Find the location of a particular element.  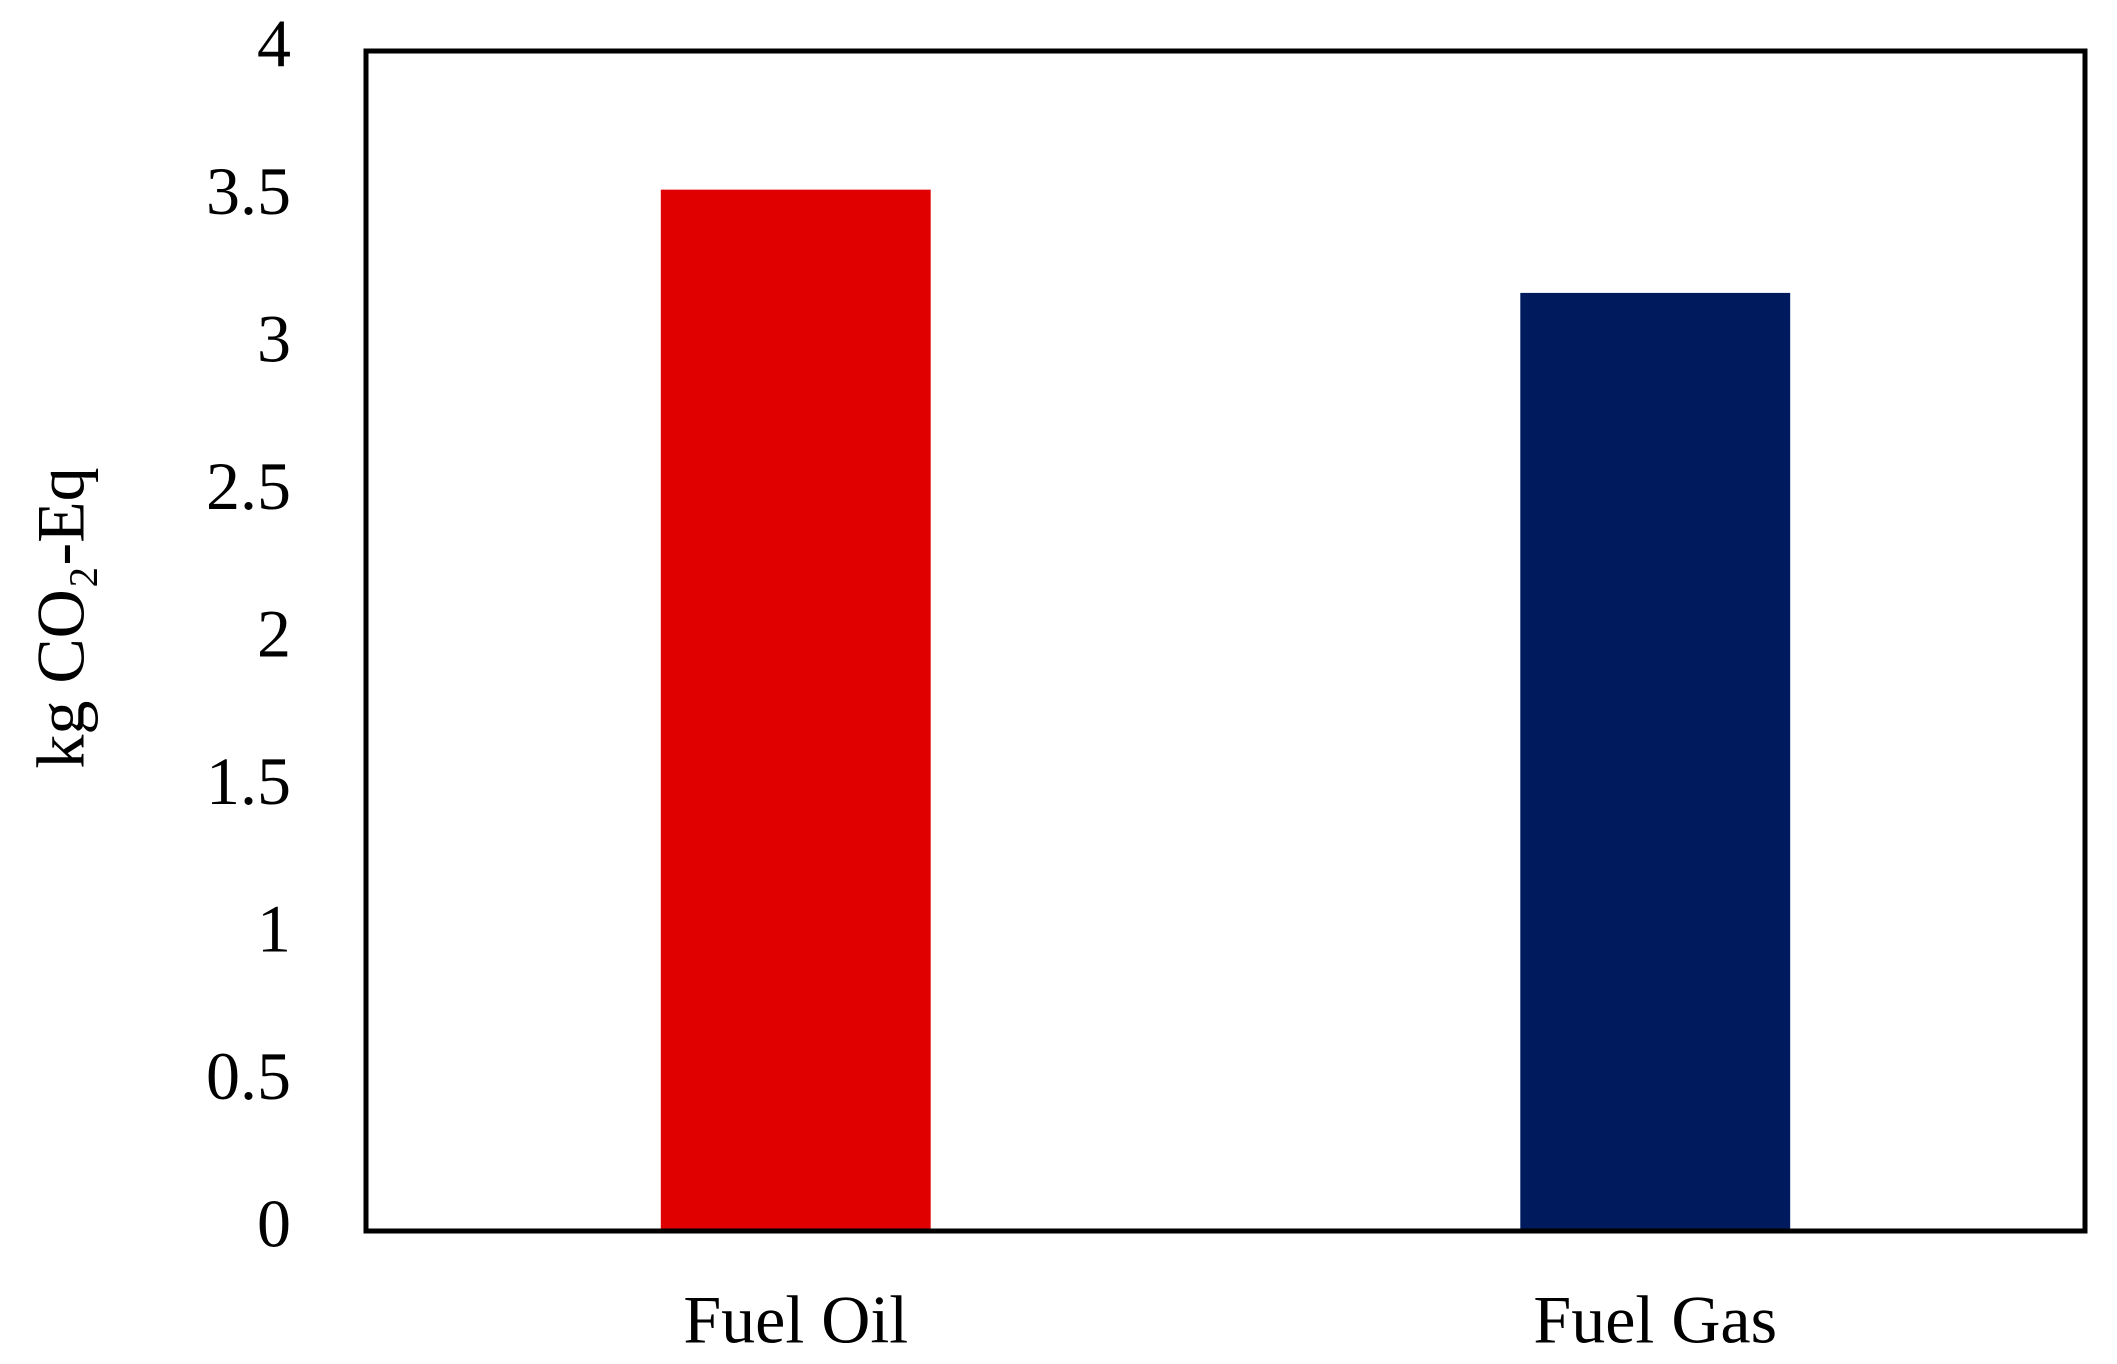

y-tick-label: 2 is located at coordinates (274, 634).